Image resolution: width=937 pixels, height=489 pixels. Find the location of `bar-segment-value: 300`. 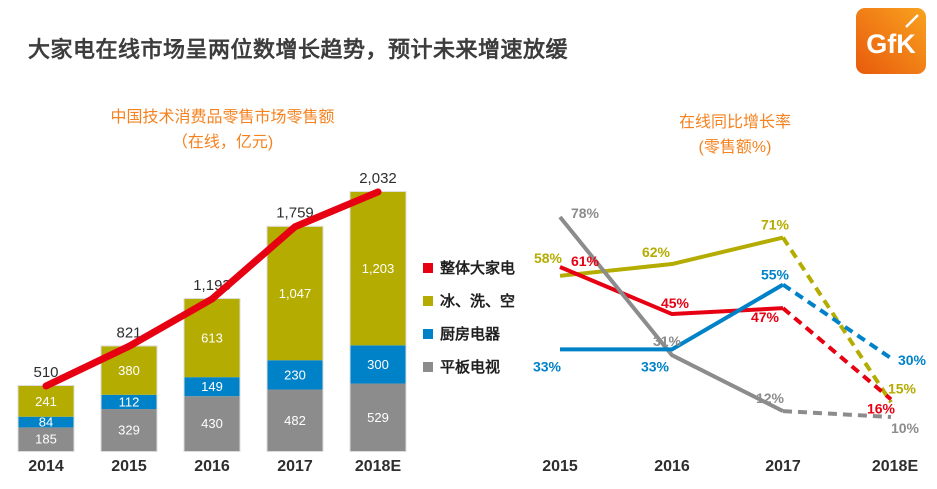

bar-segment-value: 300 is located at coordinates (378, 364).